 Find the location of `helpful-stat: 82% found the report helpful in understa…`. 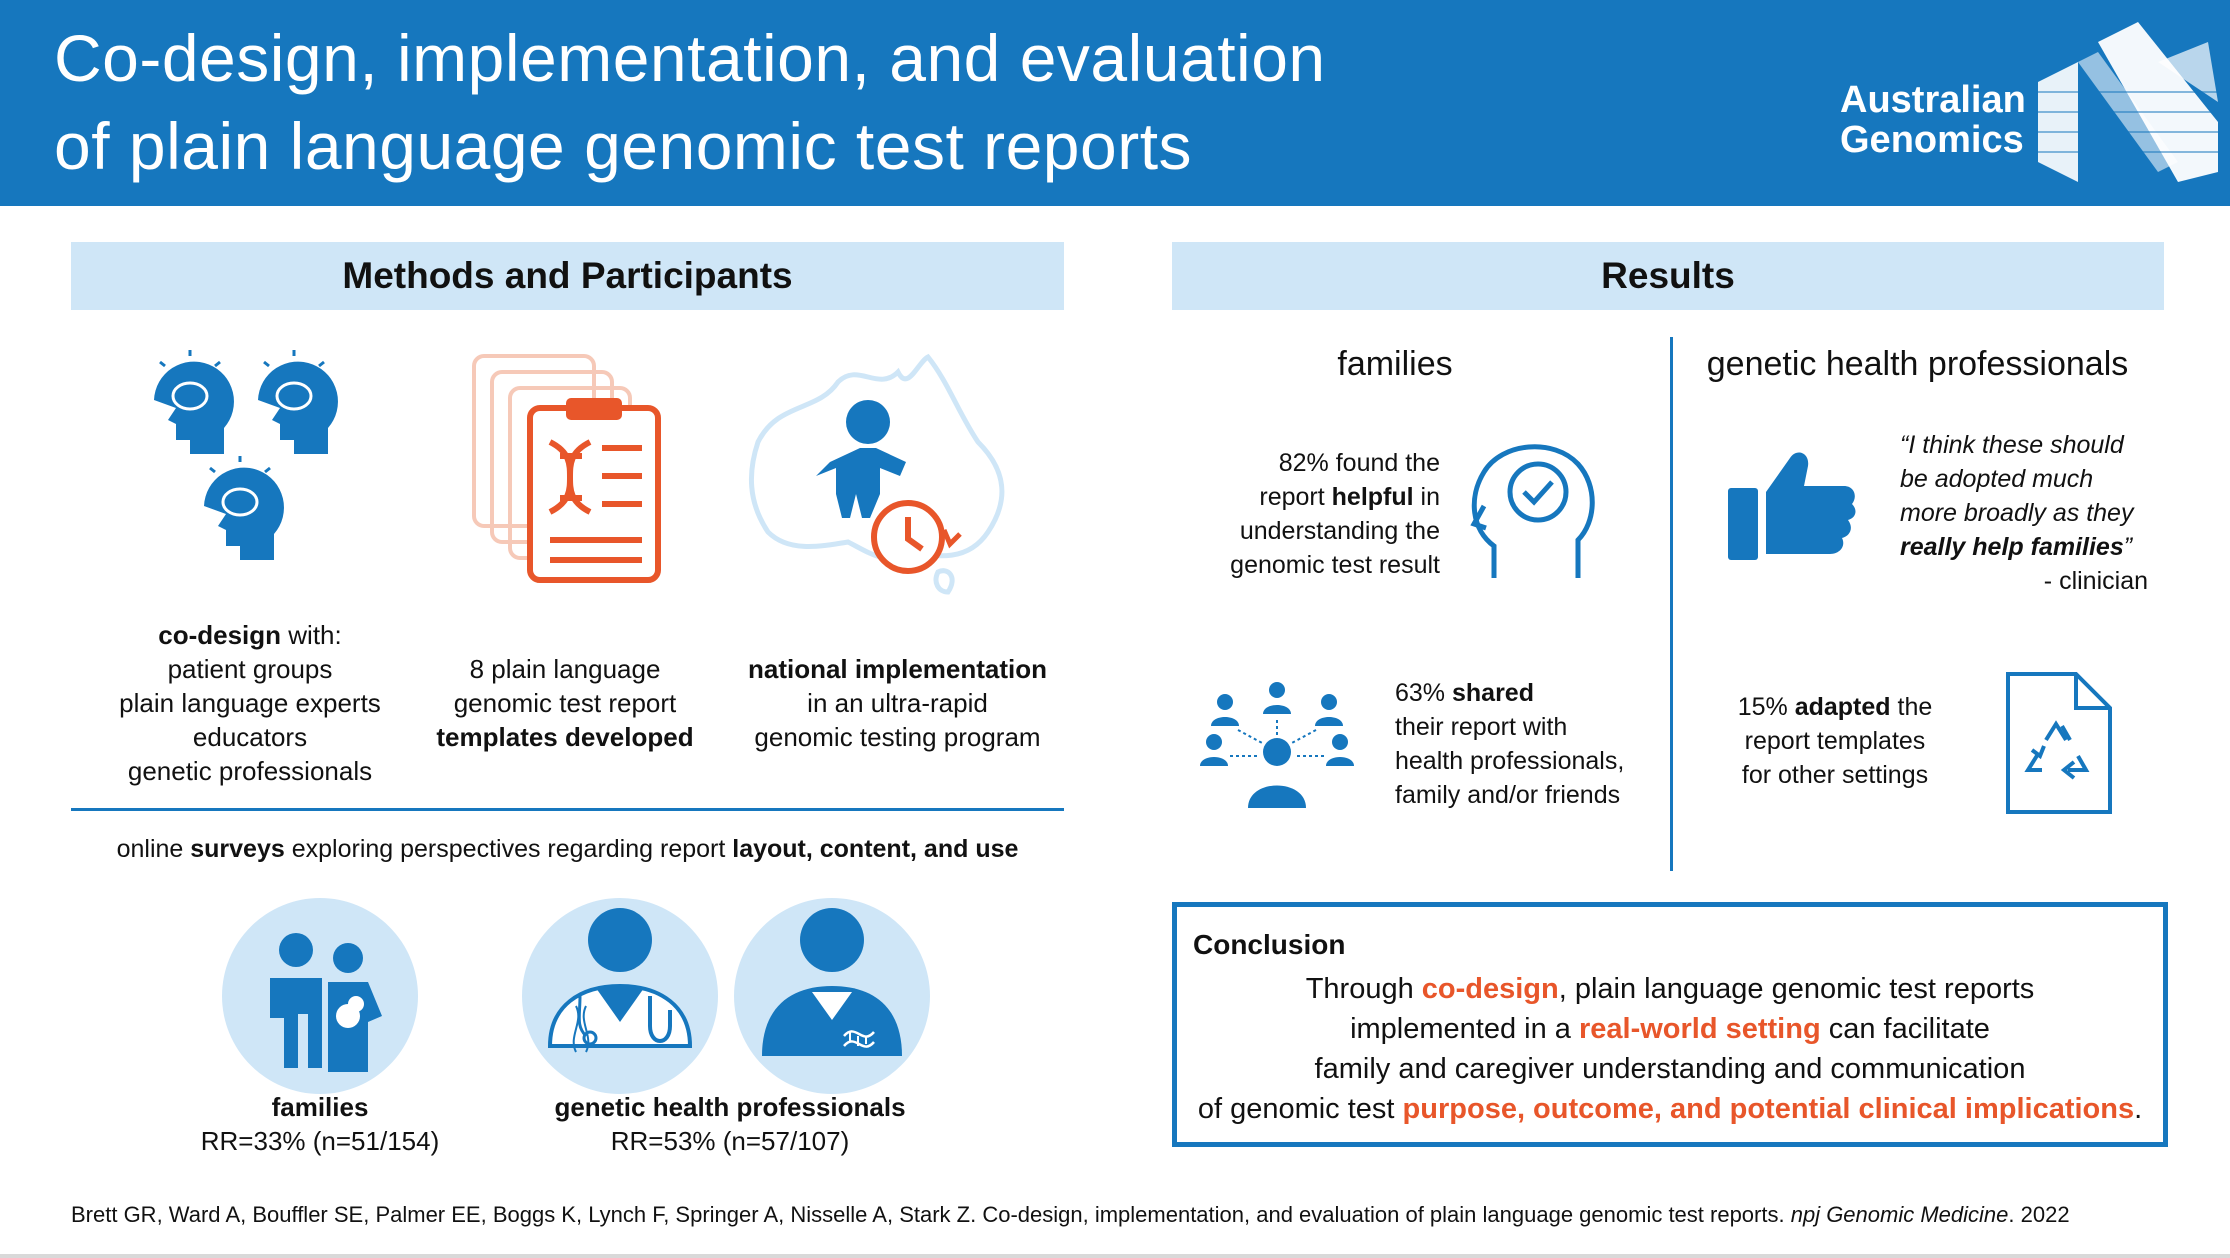

helpful-stat: 82% found the report helpful in understa… is located at coordinates (1335, 514).